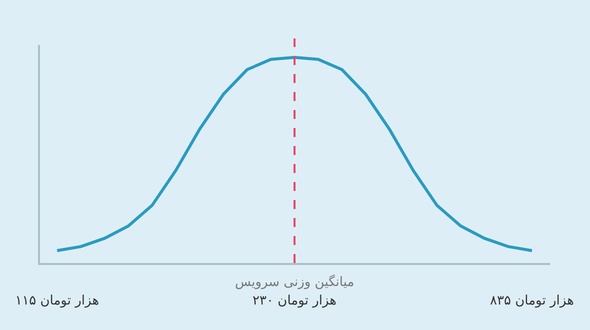 The width and height of the screenshot is (590, 330). What do you see at coordinates (294, 282) in the screenshot?
I see `ref-line-label: میانگین وزنی سرویس` at bounding box center [294, 282].